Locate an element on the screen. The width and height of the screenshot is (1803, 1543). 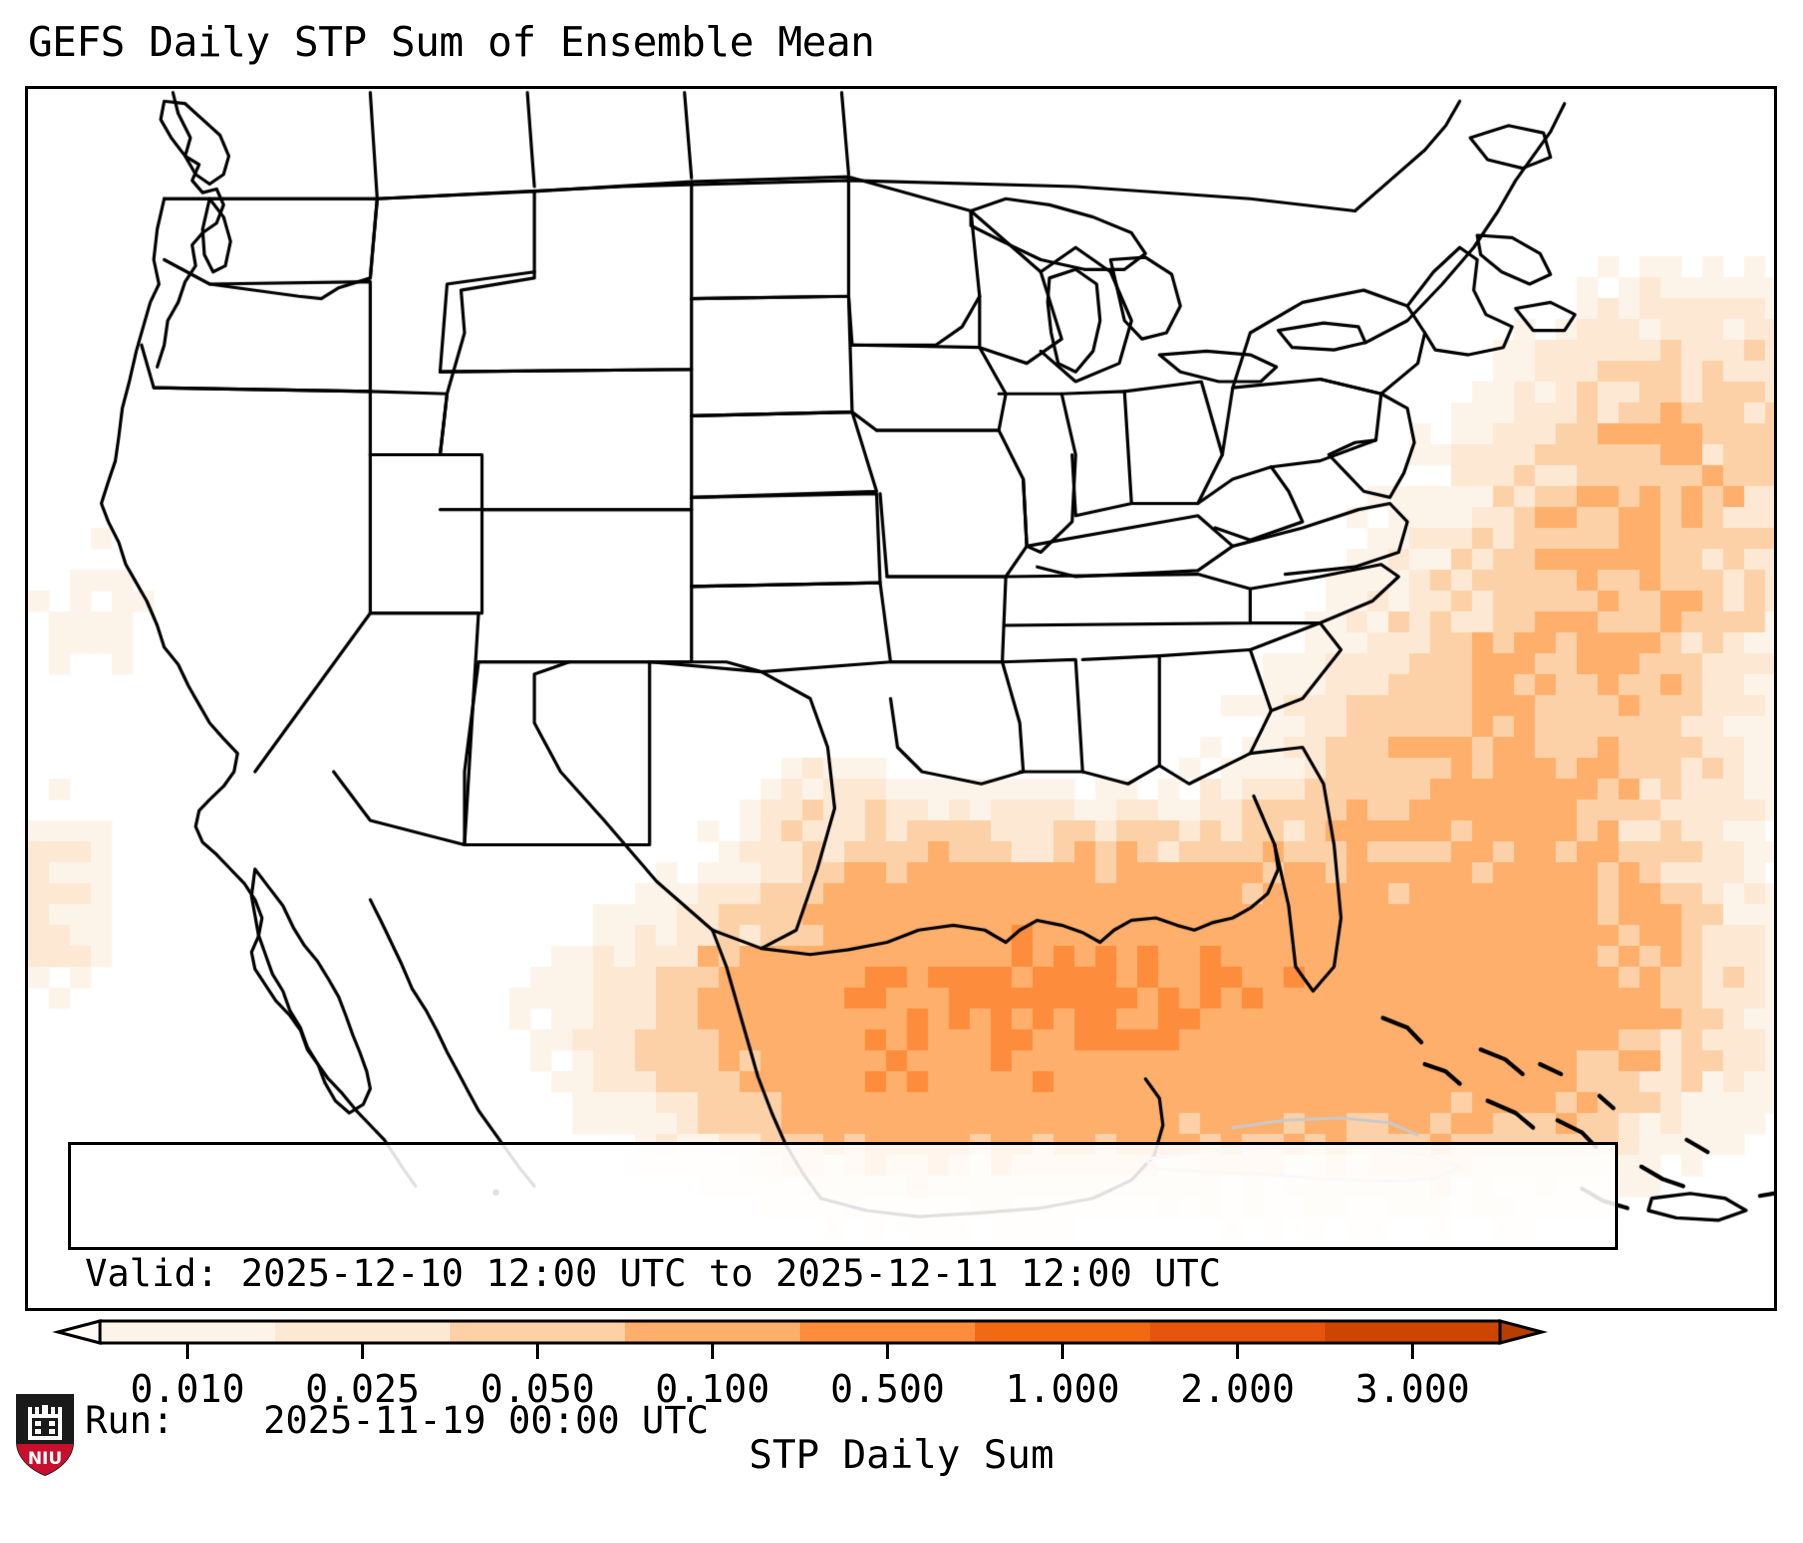
colorbar-tick-label: 0.100 is located at coordinates (712, 1389).